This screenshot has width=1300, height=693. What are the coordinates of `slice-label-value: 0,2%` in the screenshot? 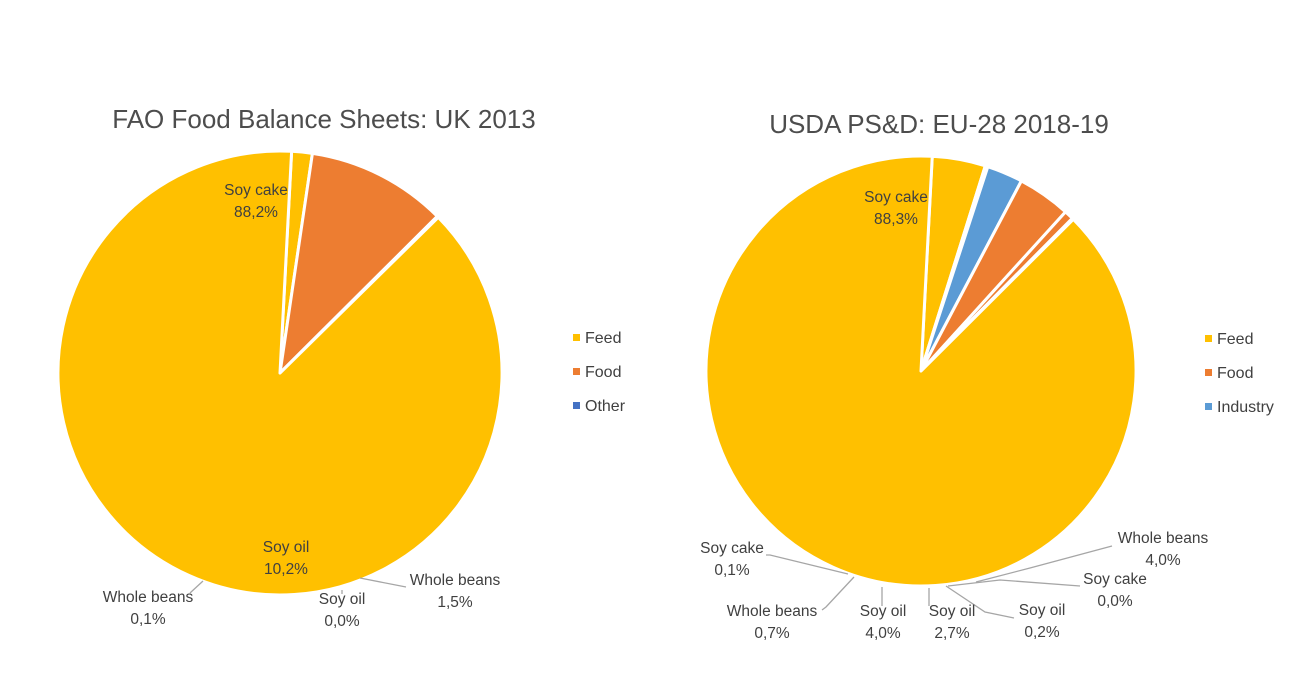 It's located at (1042, 632).